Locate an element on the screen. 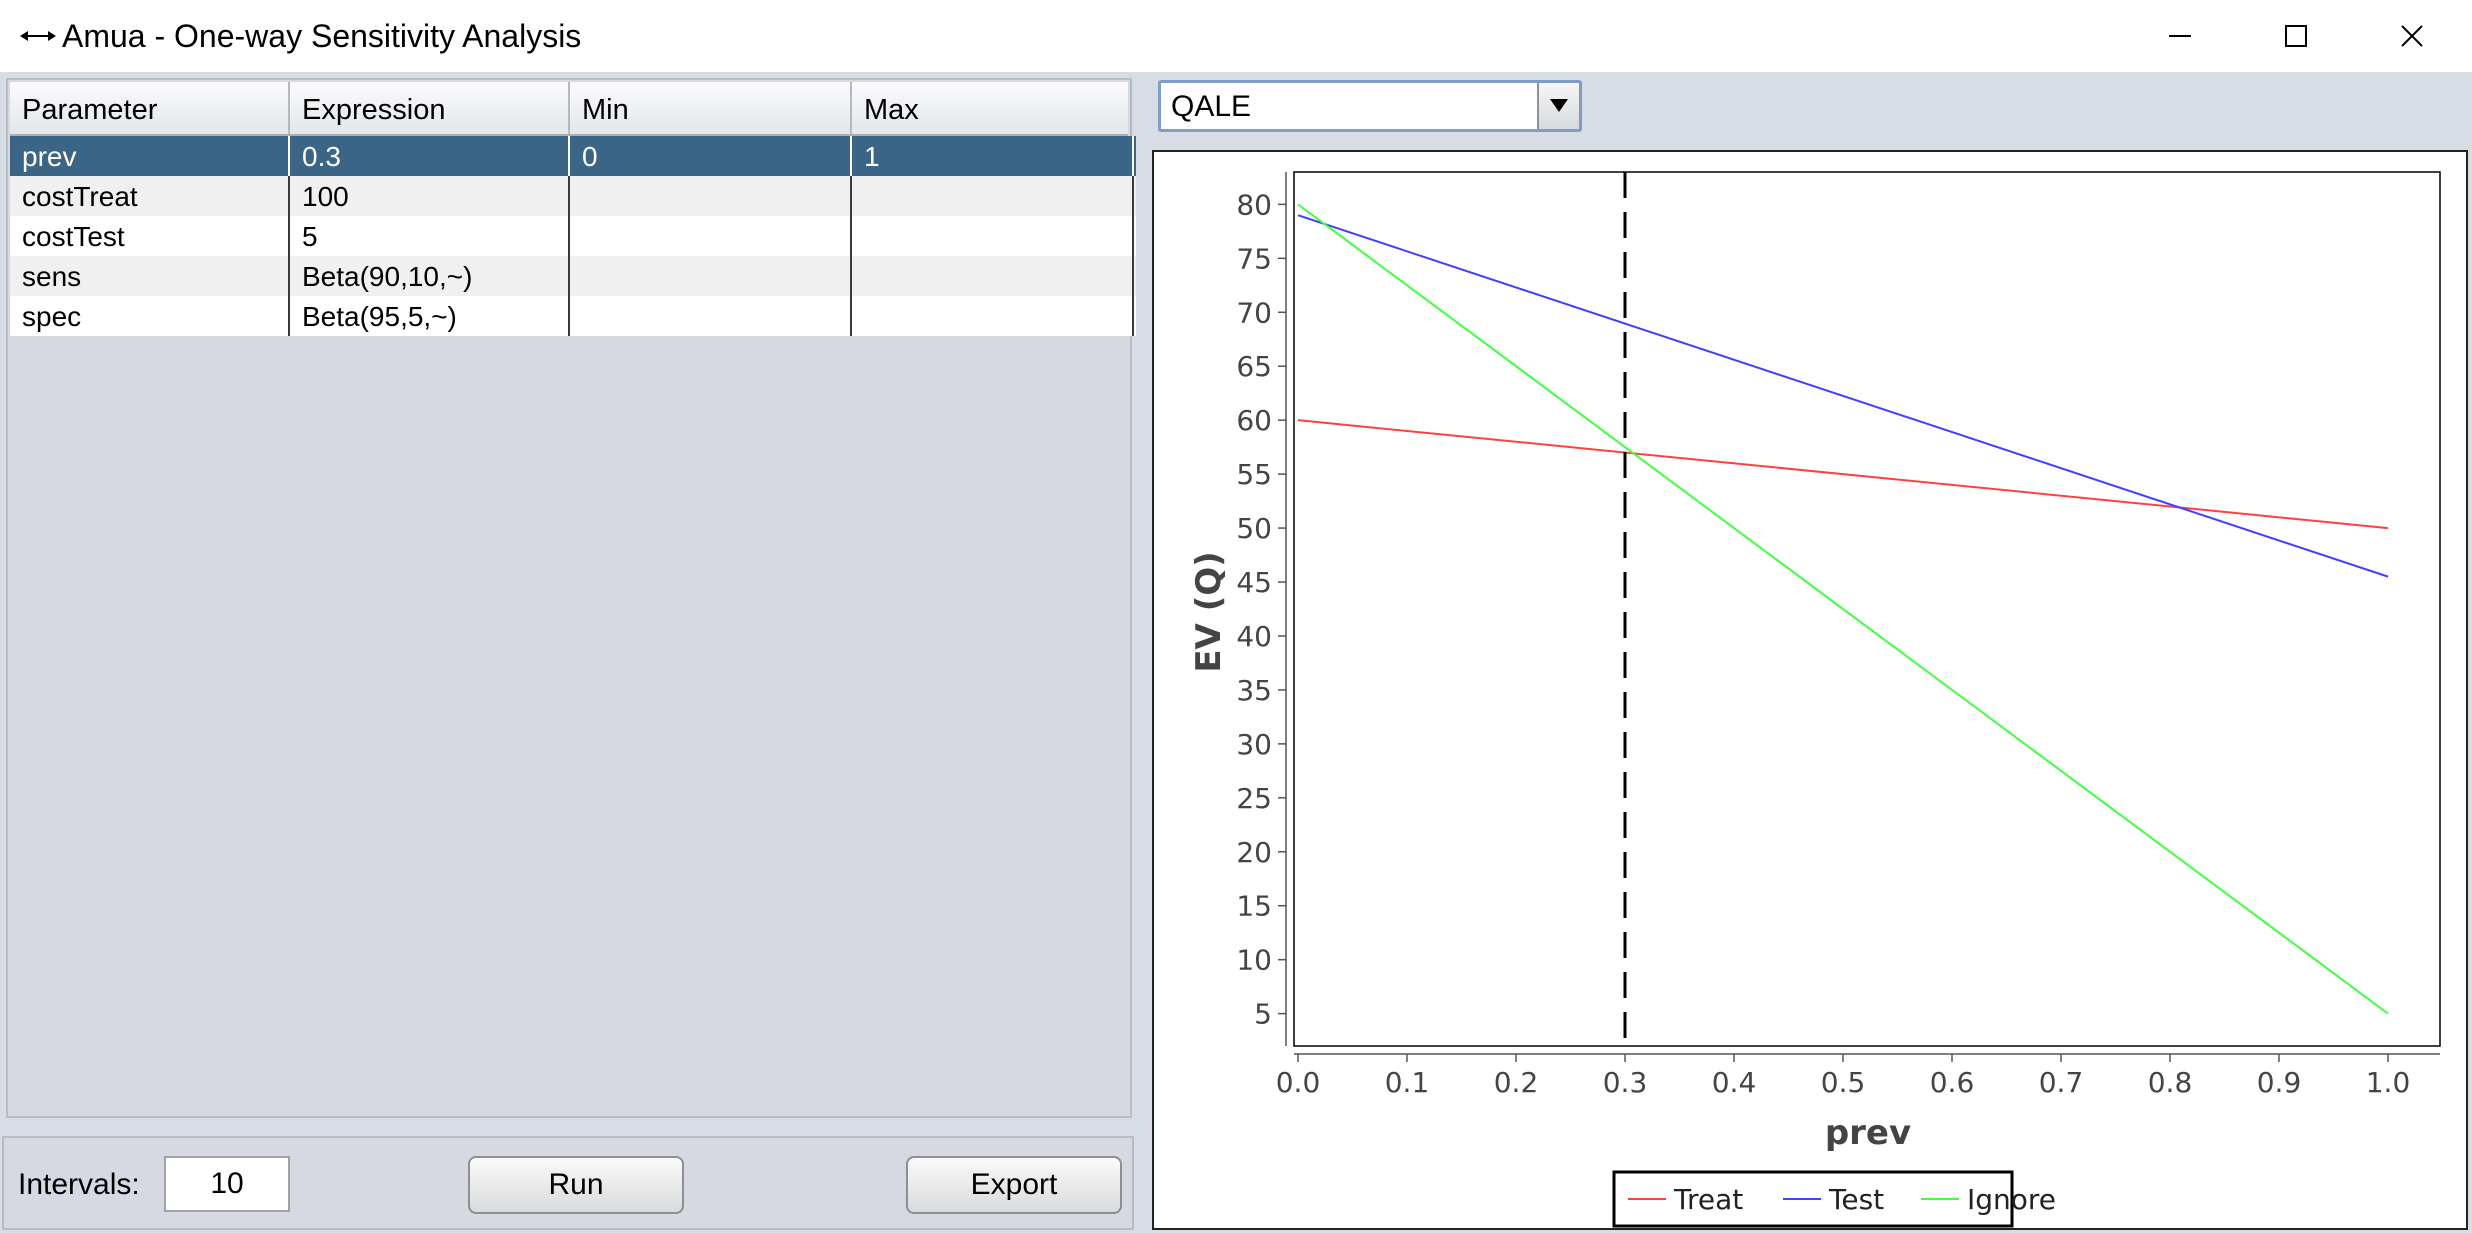 The height and width of the screenshot is (1233, 2472). x-axis: 0.0 0.1 0.2 0.3 0.4 0.5 0.6 0.7 0.8 0.9 1.0 is located at coordinates (1843, 1076).